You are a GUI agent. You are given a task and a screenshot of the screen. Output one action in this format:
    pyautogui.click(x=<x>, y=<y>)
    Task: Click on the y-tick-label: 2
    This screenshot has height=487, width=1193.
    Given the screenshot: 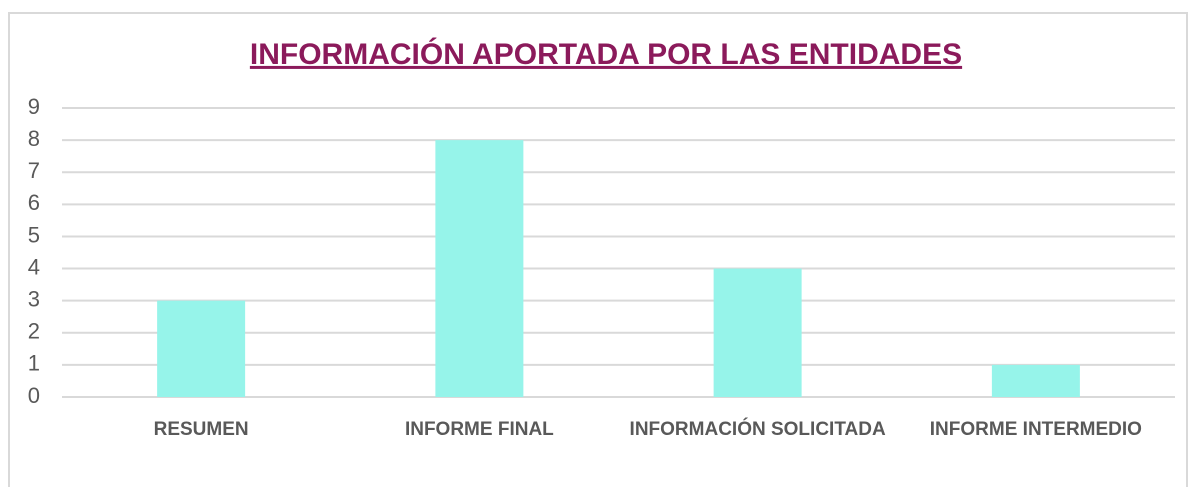 What is the action you would take?
    pyautogui.click(x=34, y=331)
    